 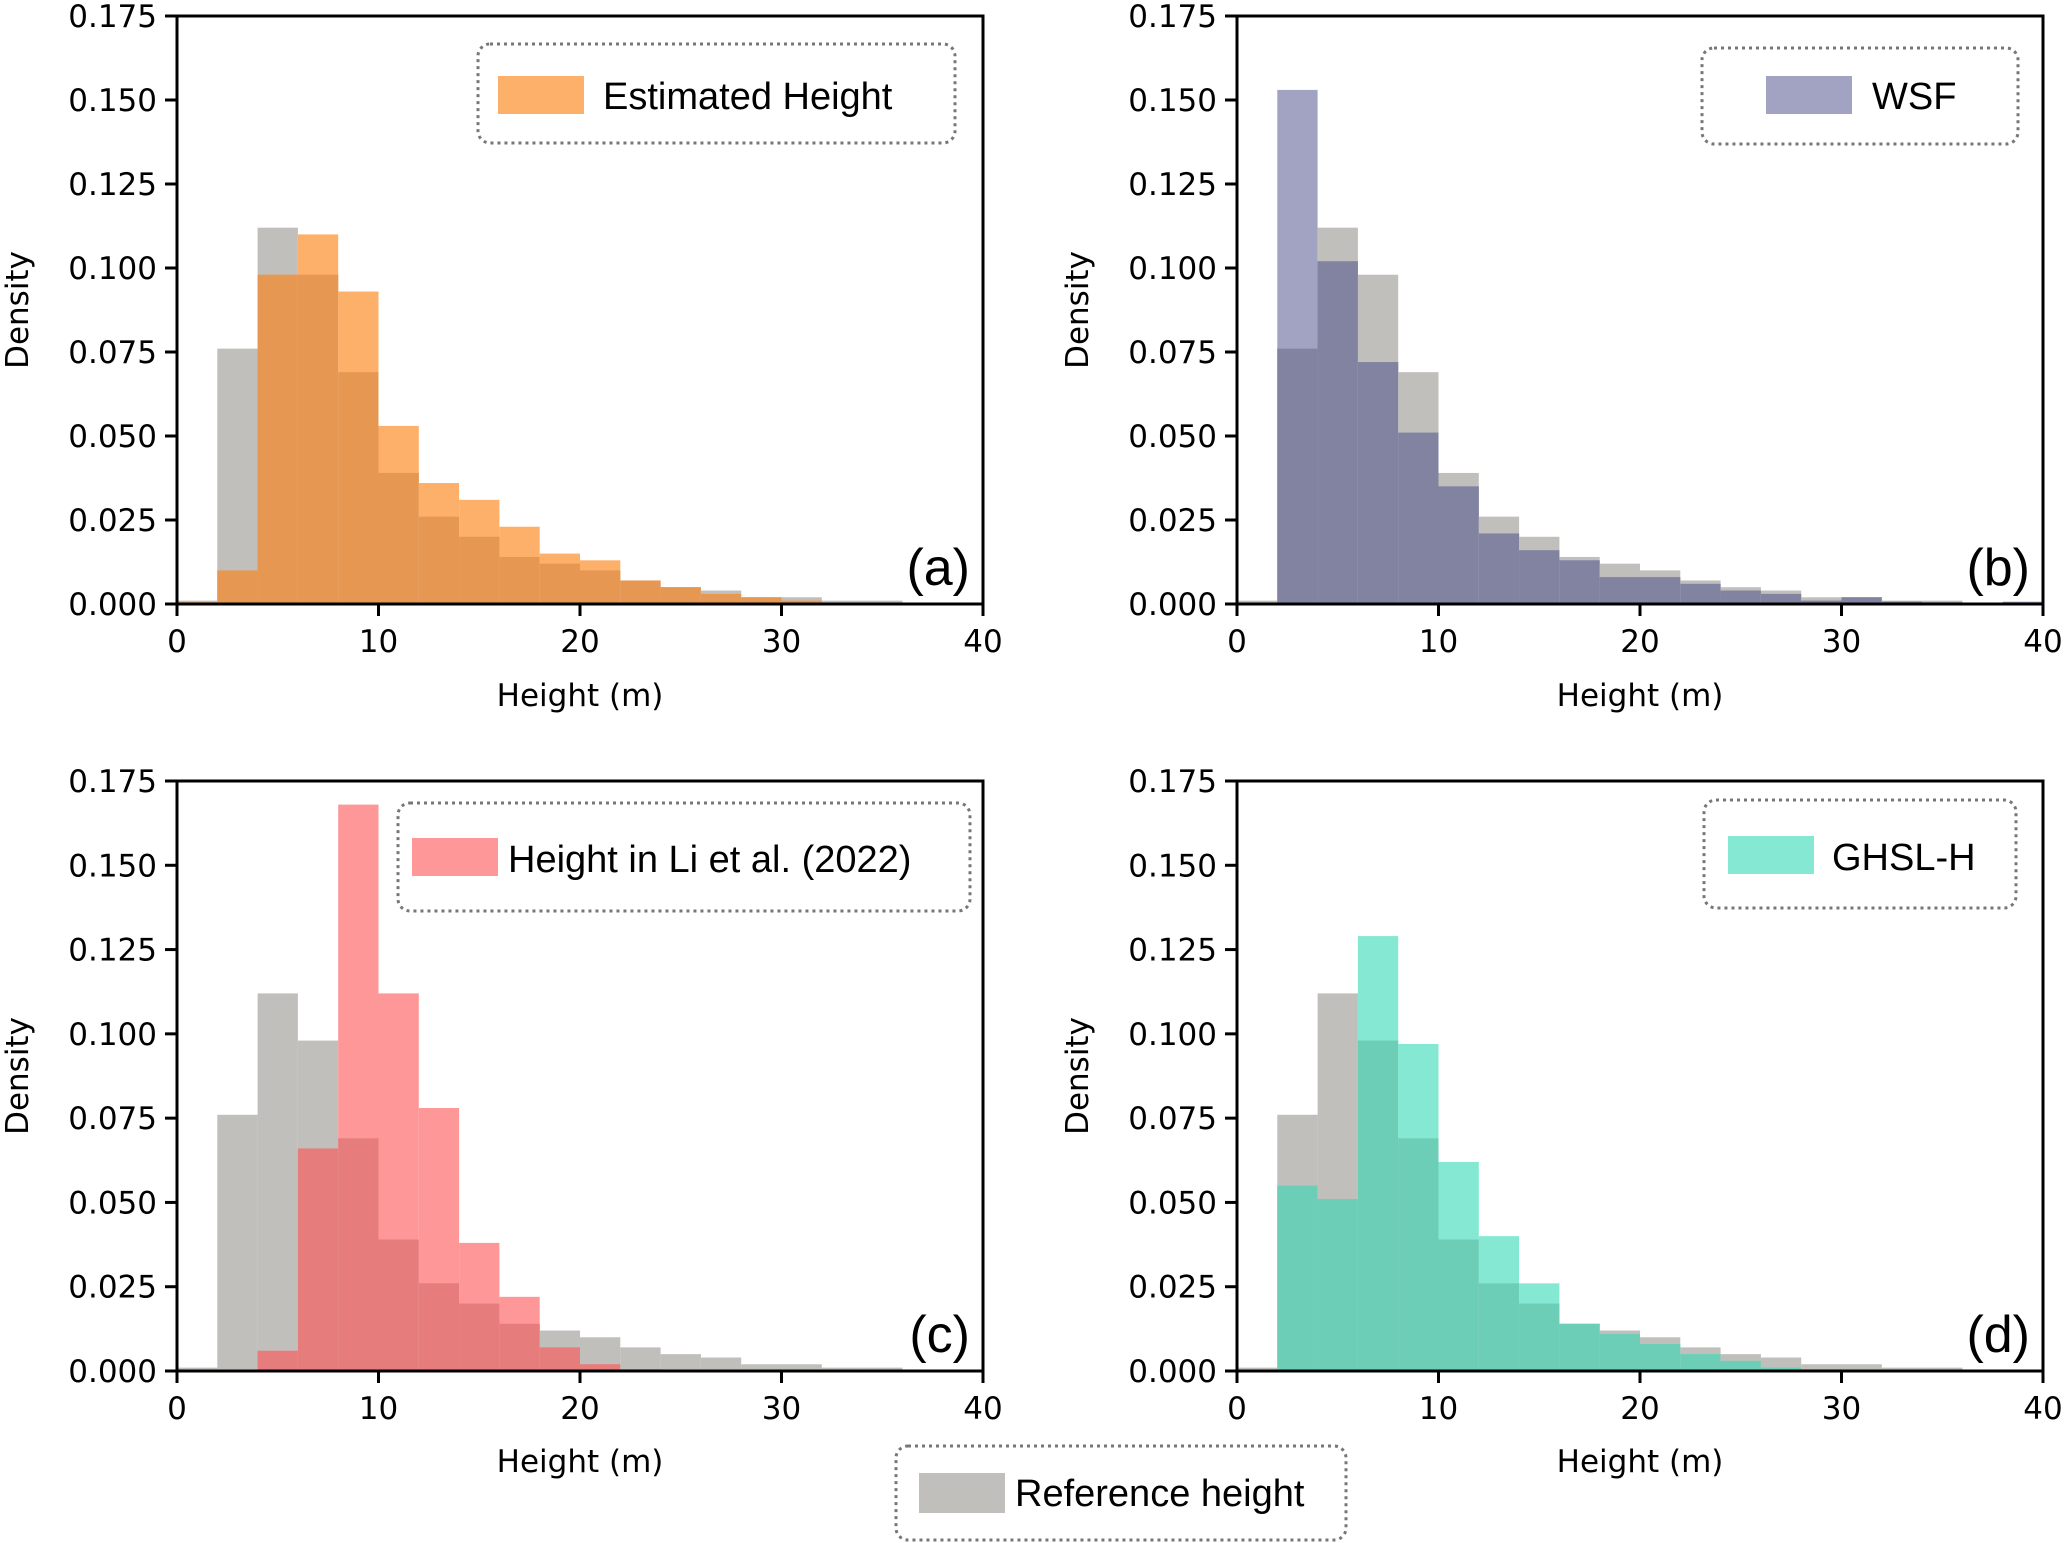 I want to click on legend-swatch-li-2022, so click(x=455, y=857).